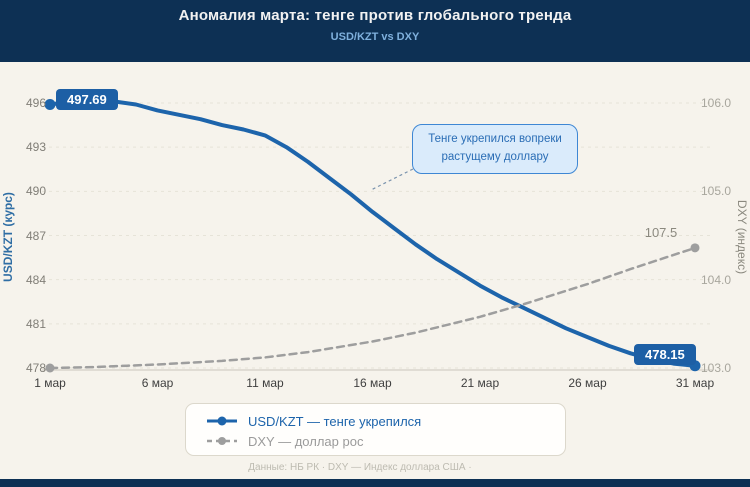 The image size is (750, 487). Describe the element at coordinates (385, 441) in the screenshot. I see `legend-item-dxy: DXY — доллар рос` at that location.